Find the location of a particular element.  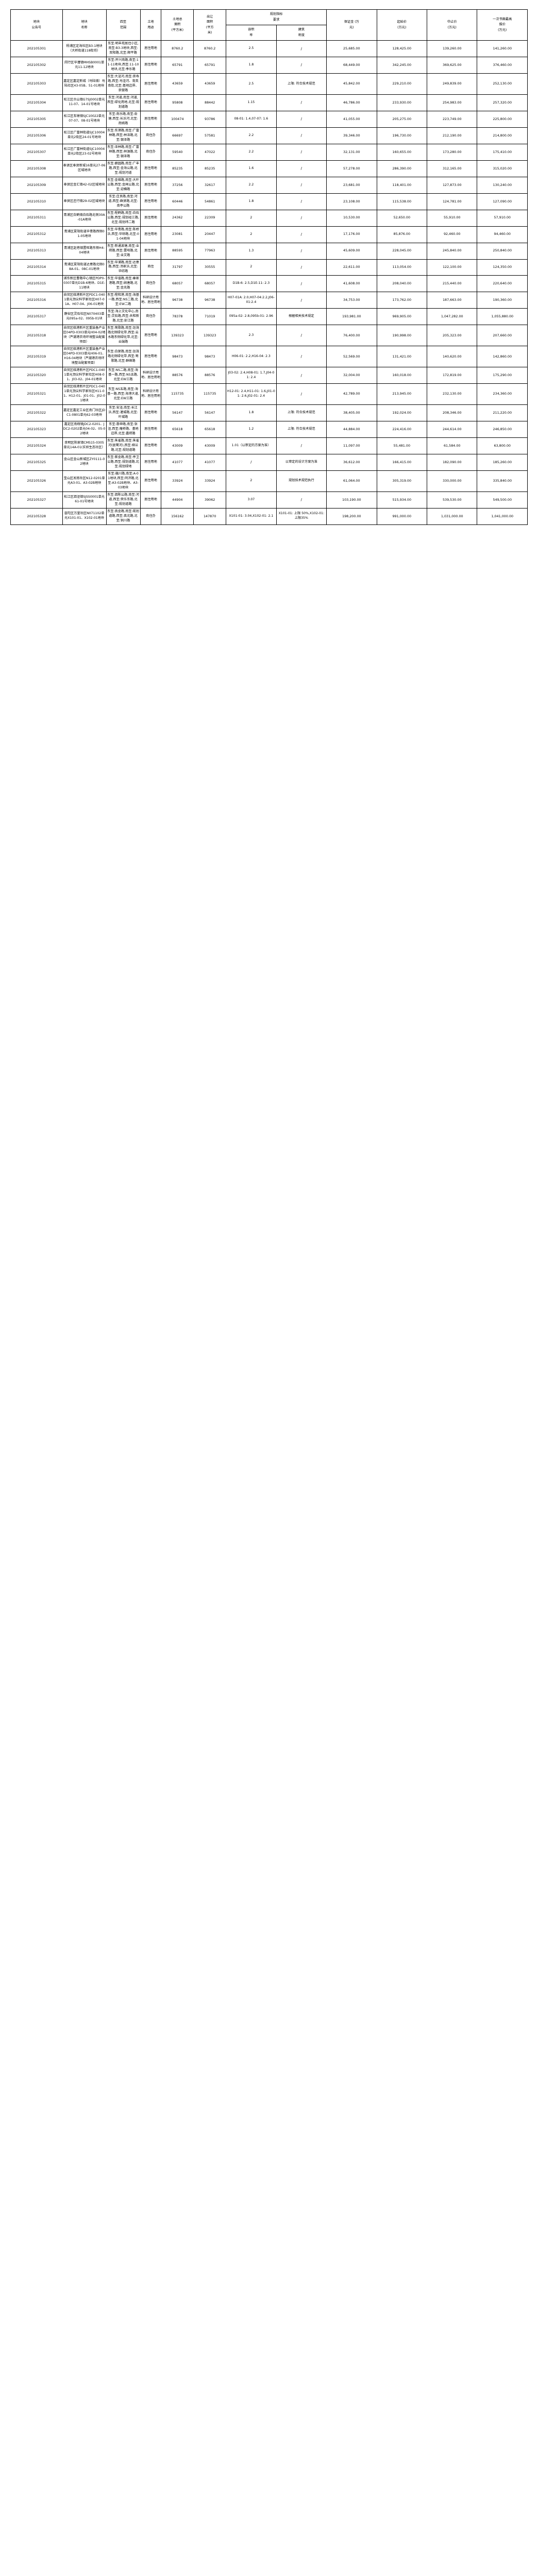

cell-deposit: 41,608.00 is located at coordinates (352, 284).